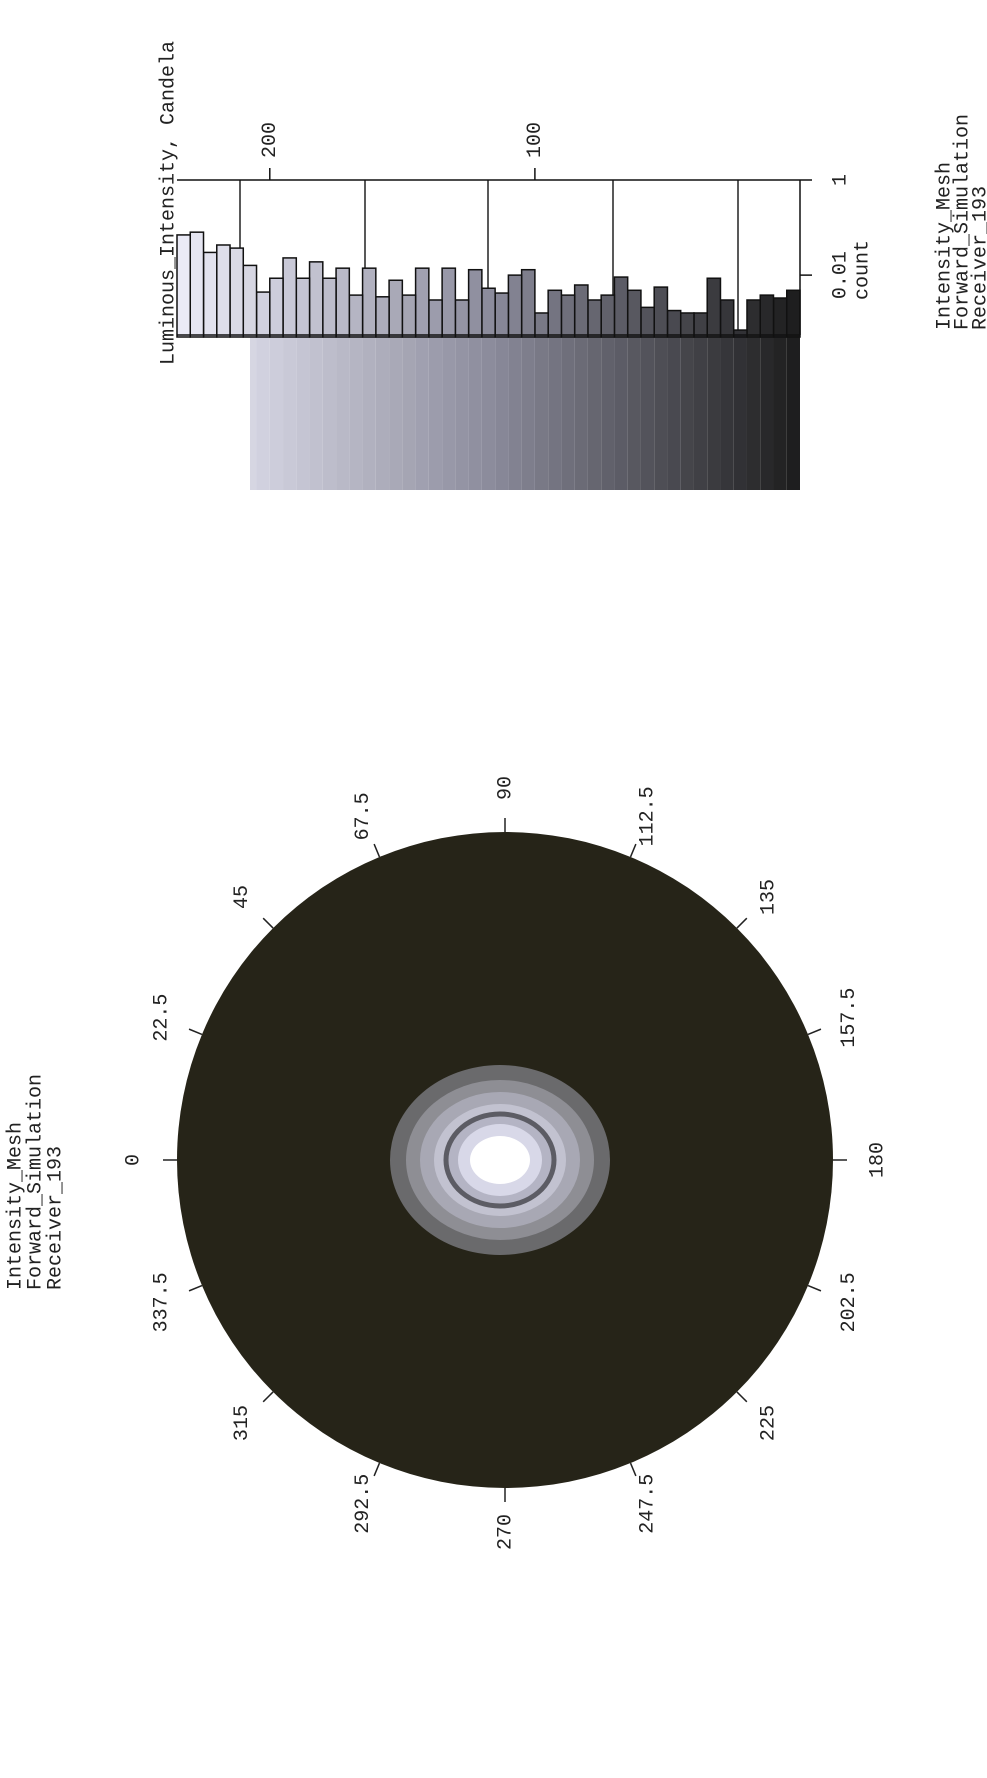 This screenshot has height=1778, width=987. I want to click on chart-title: Receiver_193, so click(55, 1218).